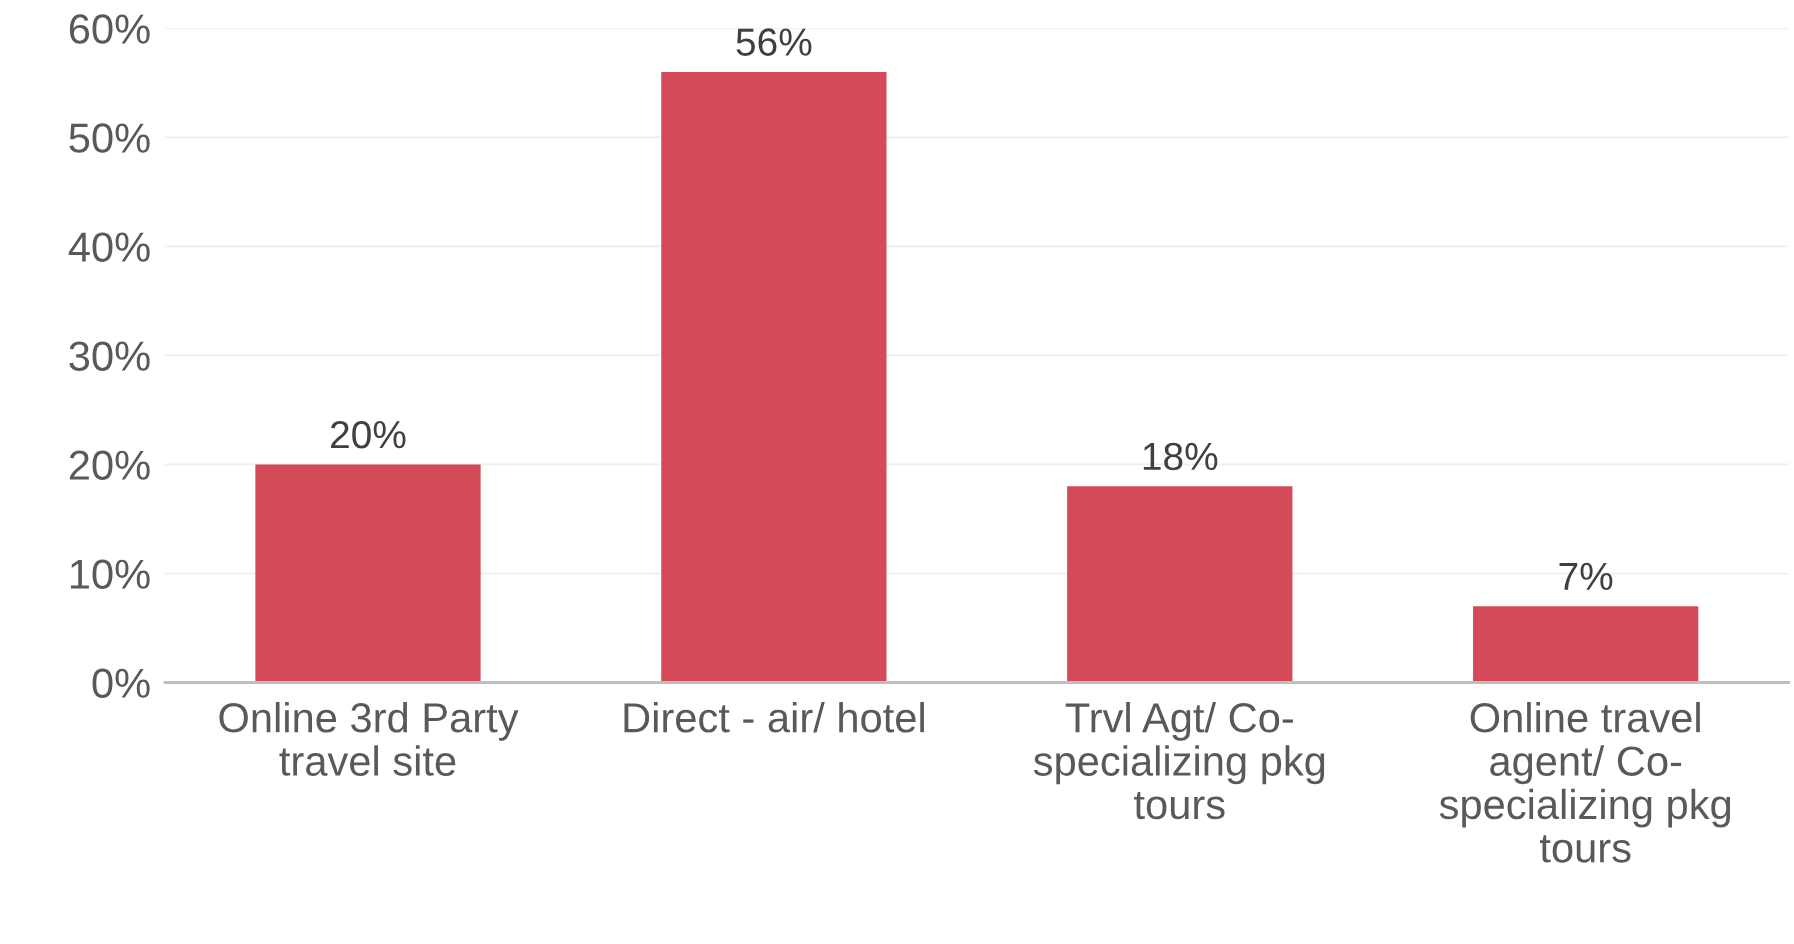 This screenshot has height=944, width=1794. I want to click on data-label: 20%, so click(368, 434).